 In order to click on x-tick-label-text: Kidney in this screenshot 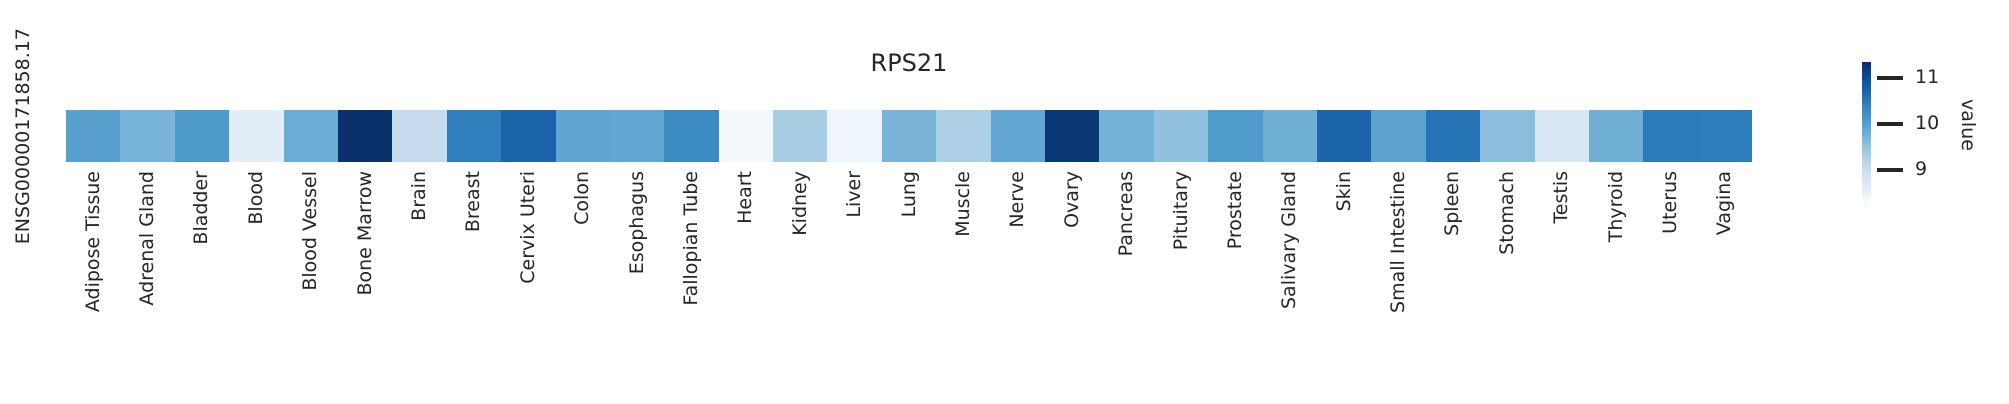, I will do `click(799, 203)`.